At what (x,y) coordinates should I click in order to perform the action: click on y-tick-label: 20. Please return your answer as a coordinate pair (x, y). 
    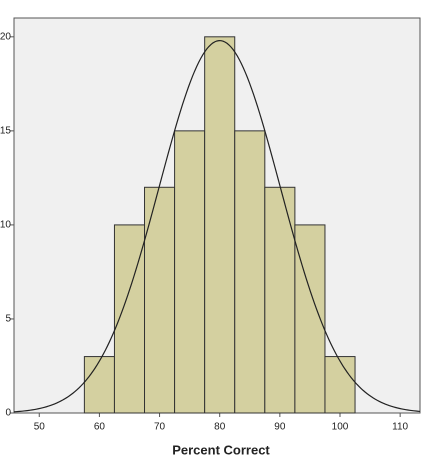
    Looking at the image, I should click on (5, 36).